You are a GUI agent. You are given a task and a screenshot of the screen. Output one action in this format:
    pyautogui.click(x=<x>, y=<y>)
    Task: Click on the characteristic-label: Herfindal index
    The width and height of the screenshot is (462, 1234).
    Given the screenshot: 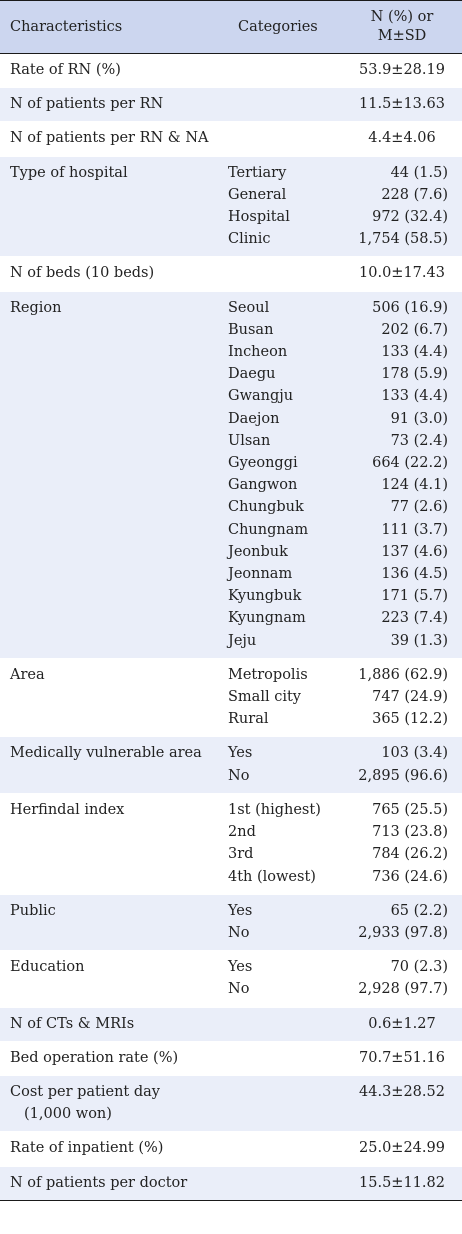 What is the action you would take?
    pyautogui.click(x=67, y=809)
    